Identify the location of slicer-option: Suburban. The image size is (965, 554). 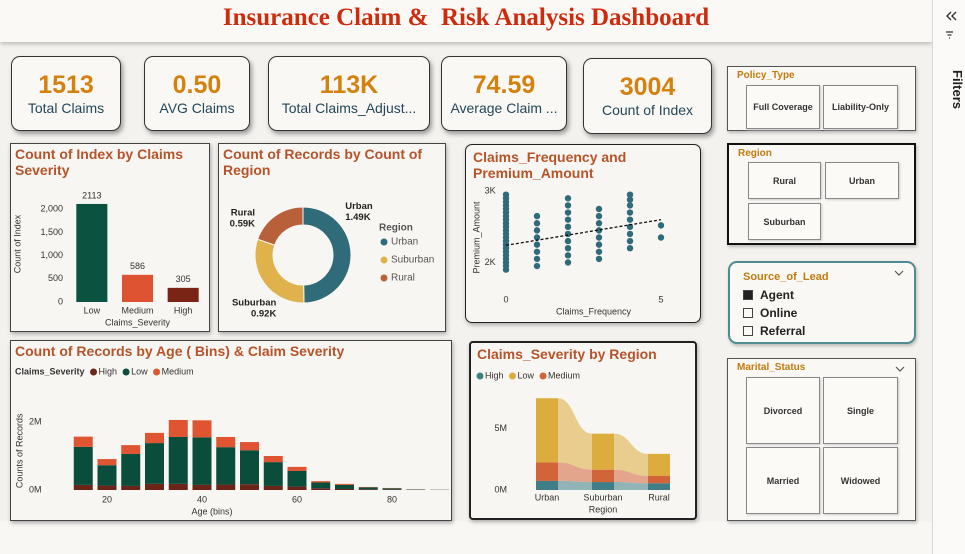
(784, 221).